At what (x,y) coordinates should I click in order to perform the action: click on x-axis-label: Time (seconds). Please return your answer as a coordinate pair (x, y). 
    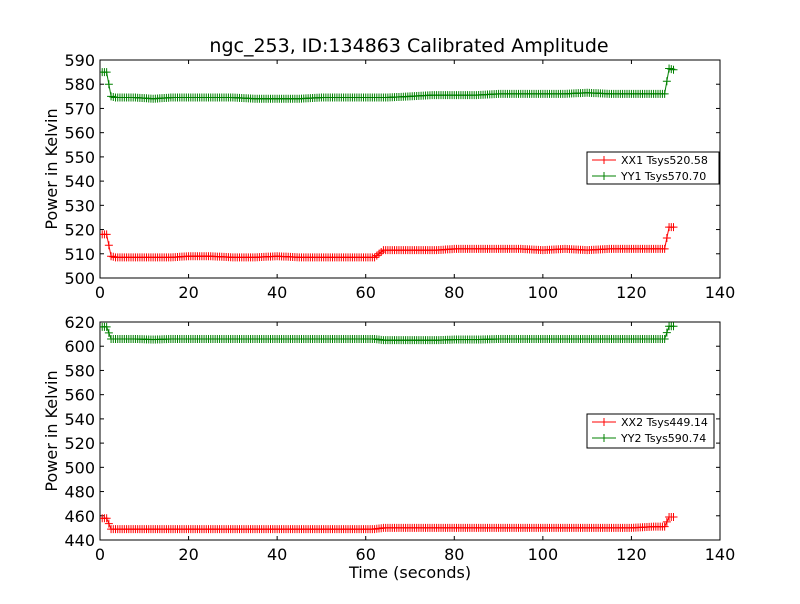
    Looking at the image, I should click on (409, 572).